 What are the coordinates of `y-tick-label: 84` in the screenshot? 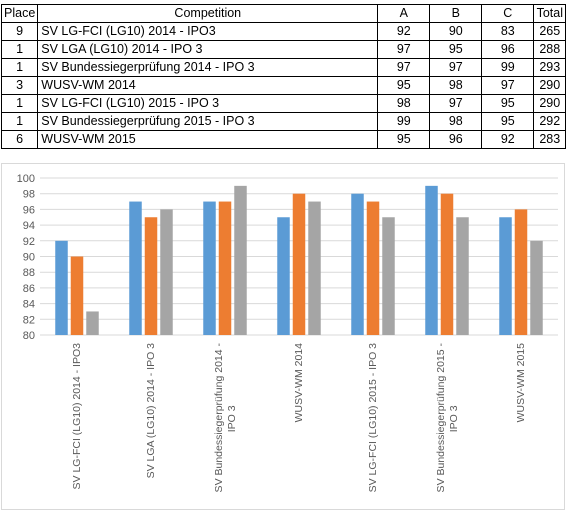 It's located at (29, 305).